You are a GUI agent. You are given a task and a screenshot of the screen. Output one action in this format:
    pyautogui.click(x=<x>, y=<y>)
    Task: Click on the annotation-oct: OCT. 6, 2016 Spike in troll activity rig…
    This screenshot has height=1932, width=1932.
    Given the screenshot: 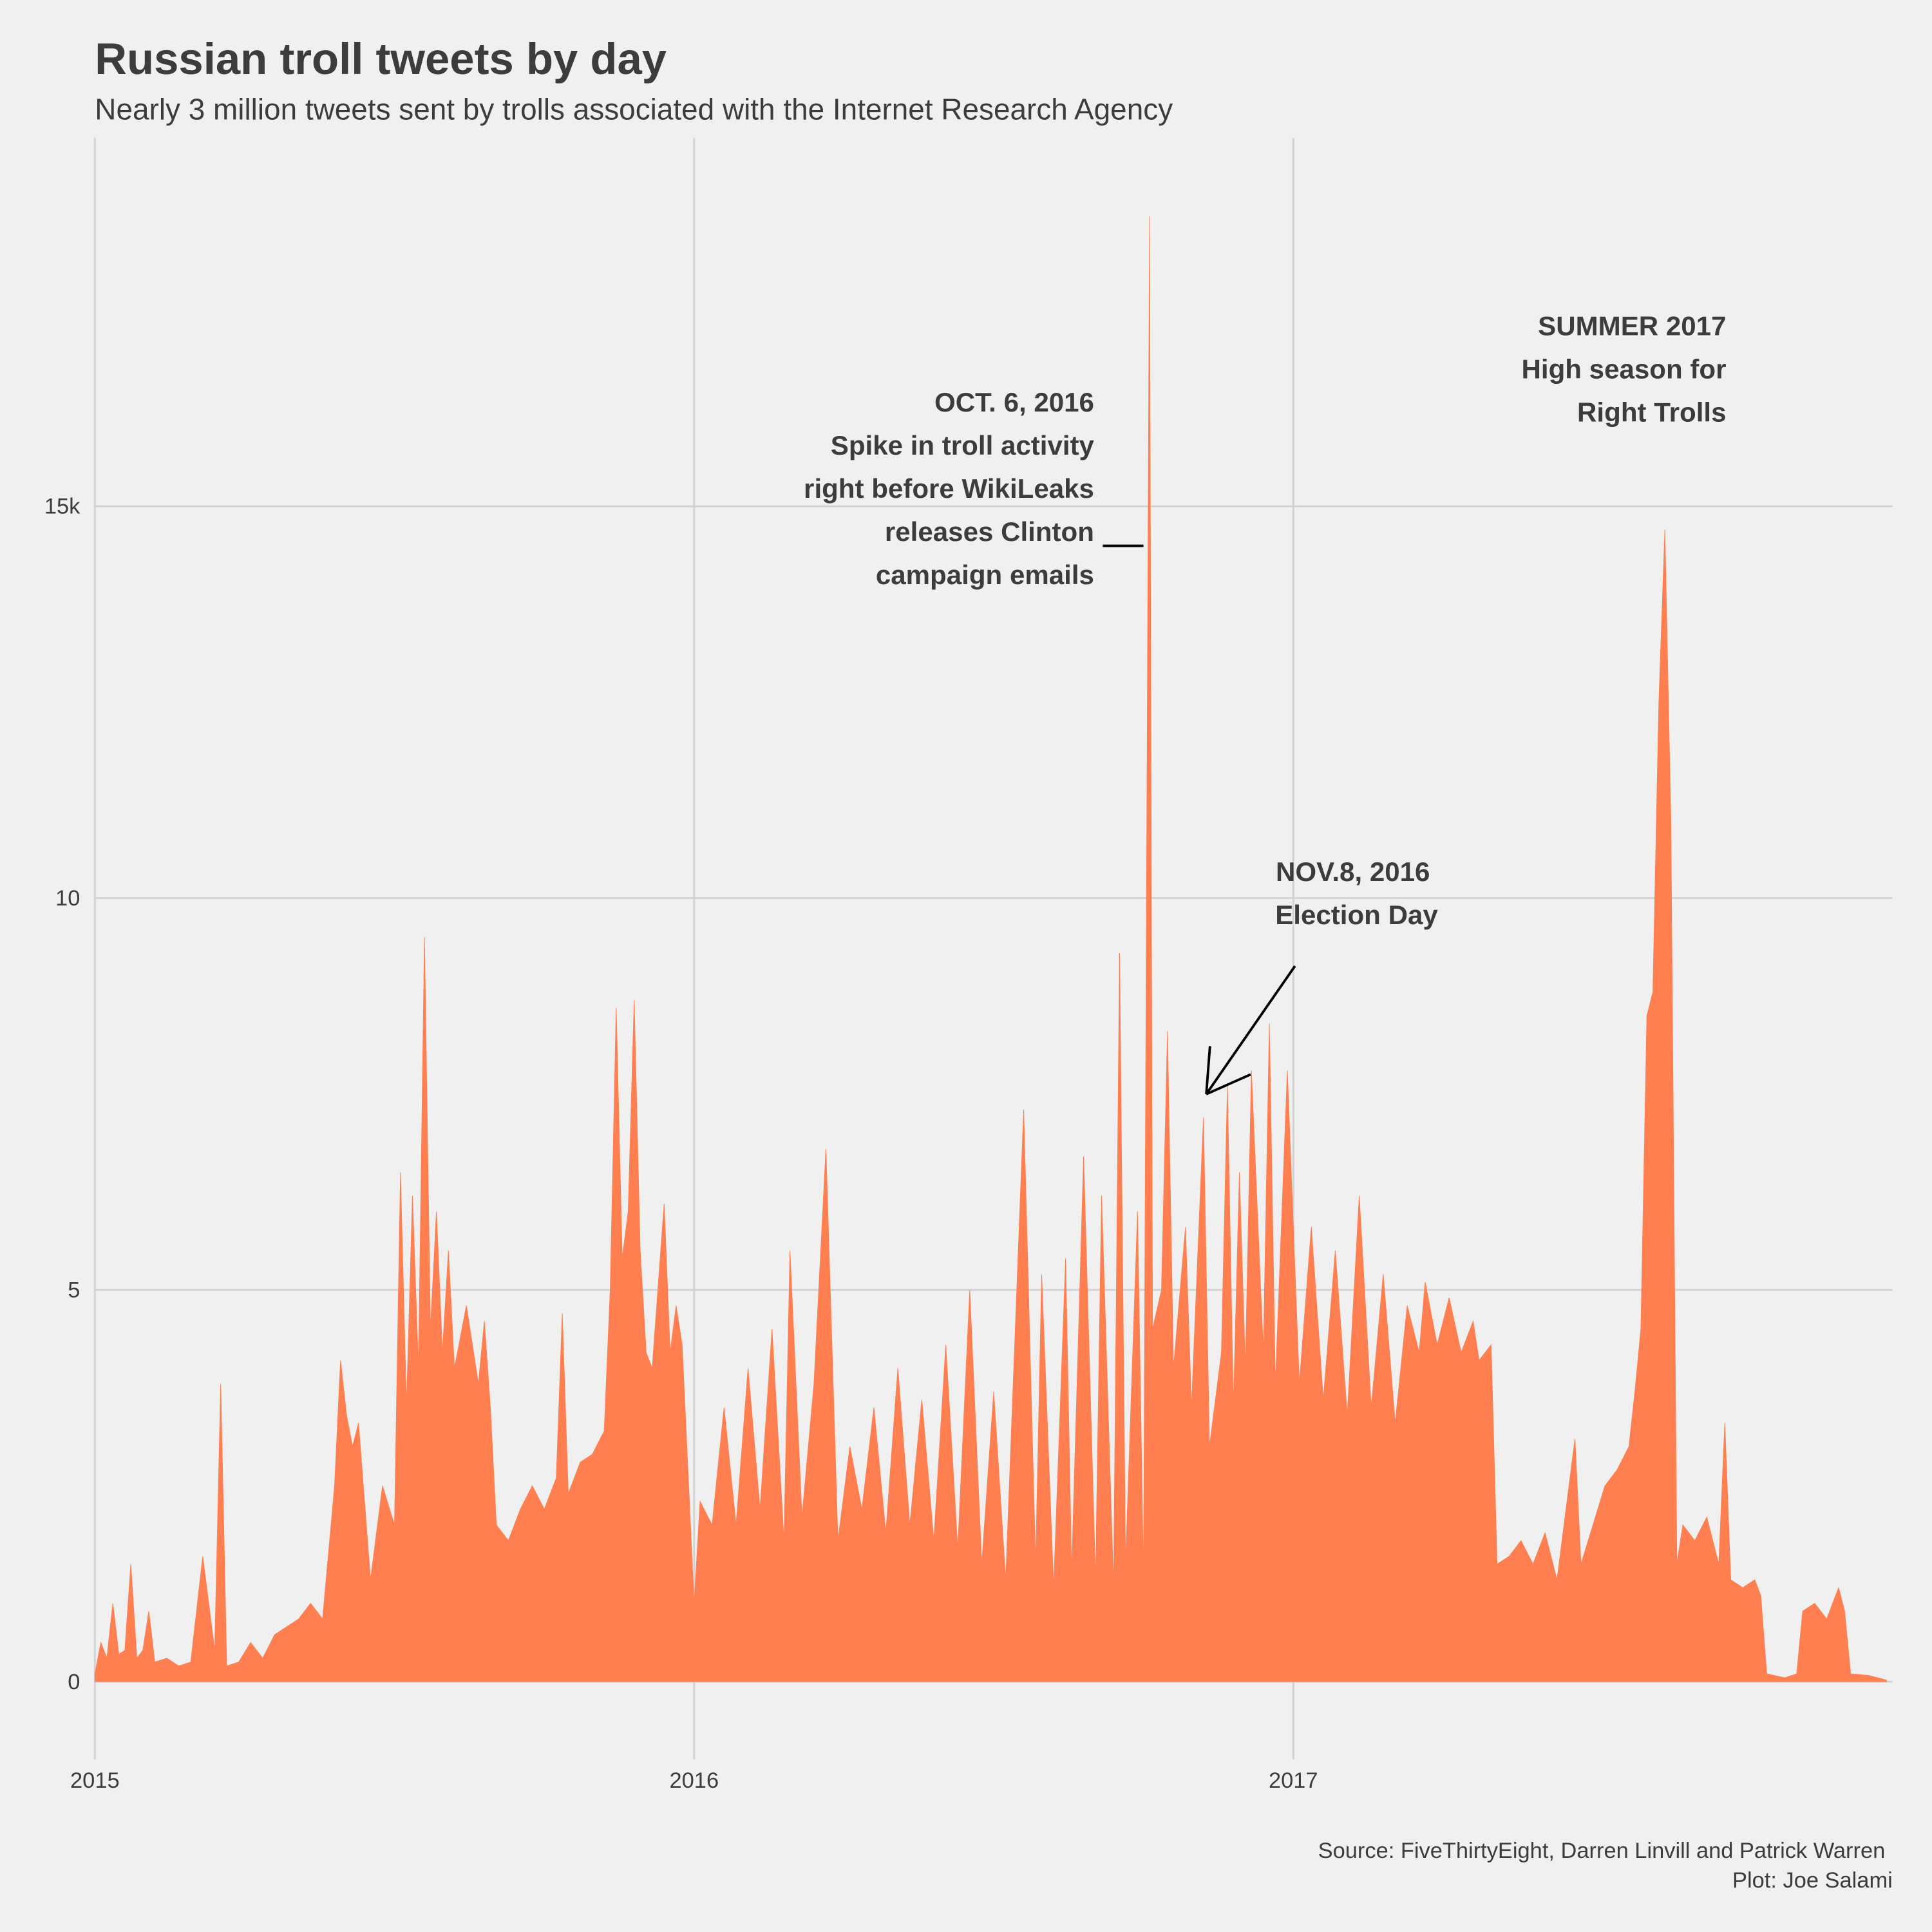 What is the action you would take?
    pyautogui.click(x=949, y=489)
    